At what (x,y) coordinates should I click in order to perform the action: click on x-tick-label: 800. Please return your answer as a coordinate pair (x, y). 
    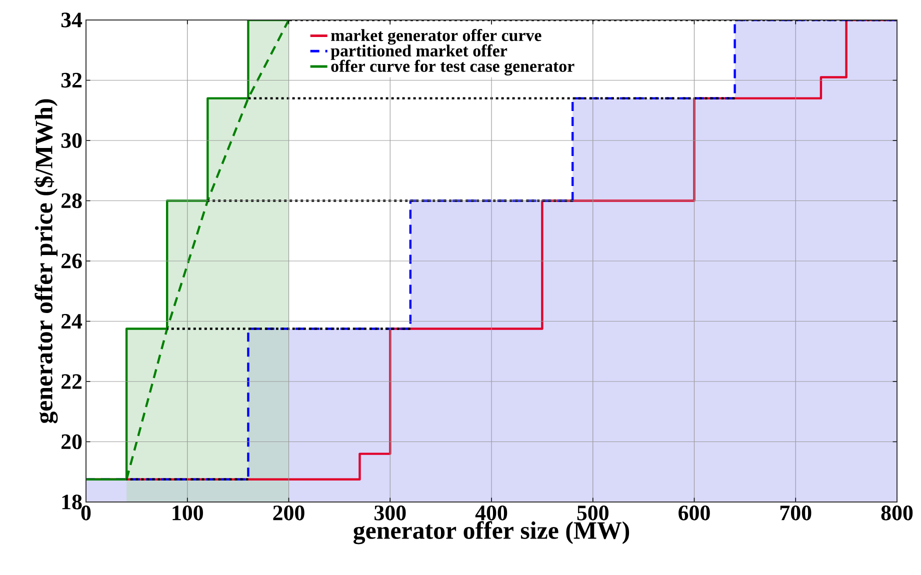
    Looking at the image, I should click on (897, 513).